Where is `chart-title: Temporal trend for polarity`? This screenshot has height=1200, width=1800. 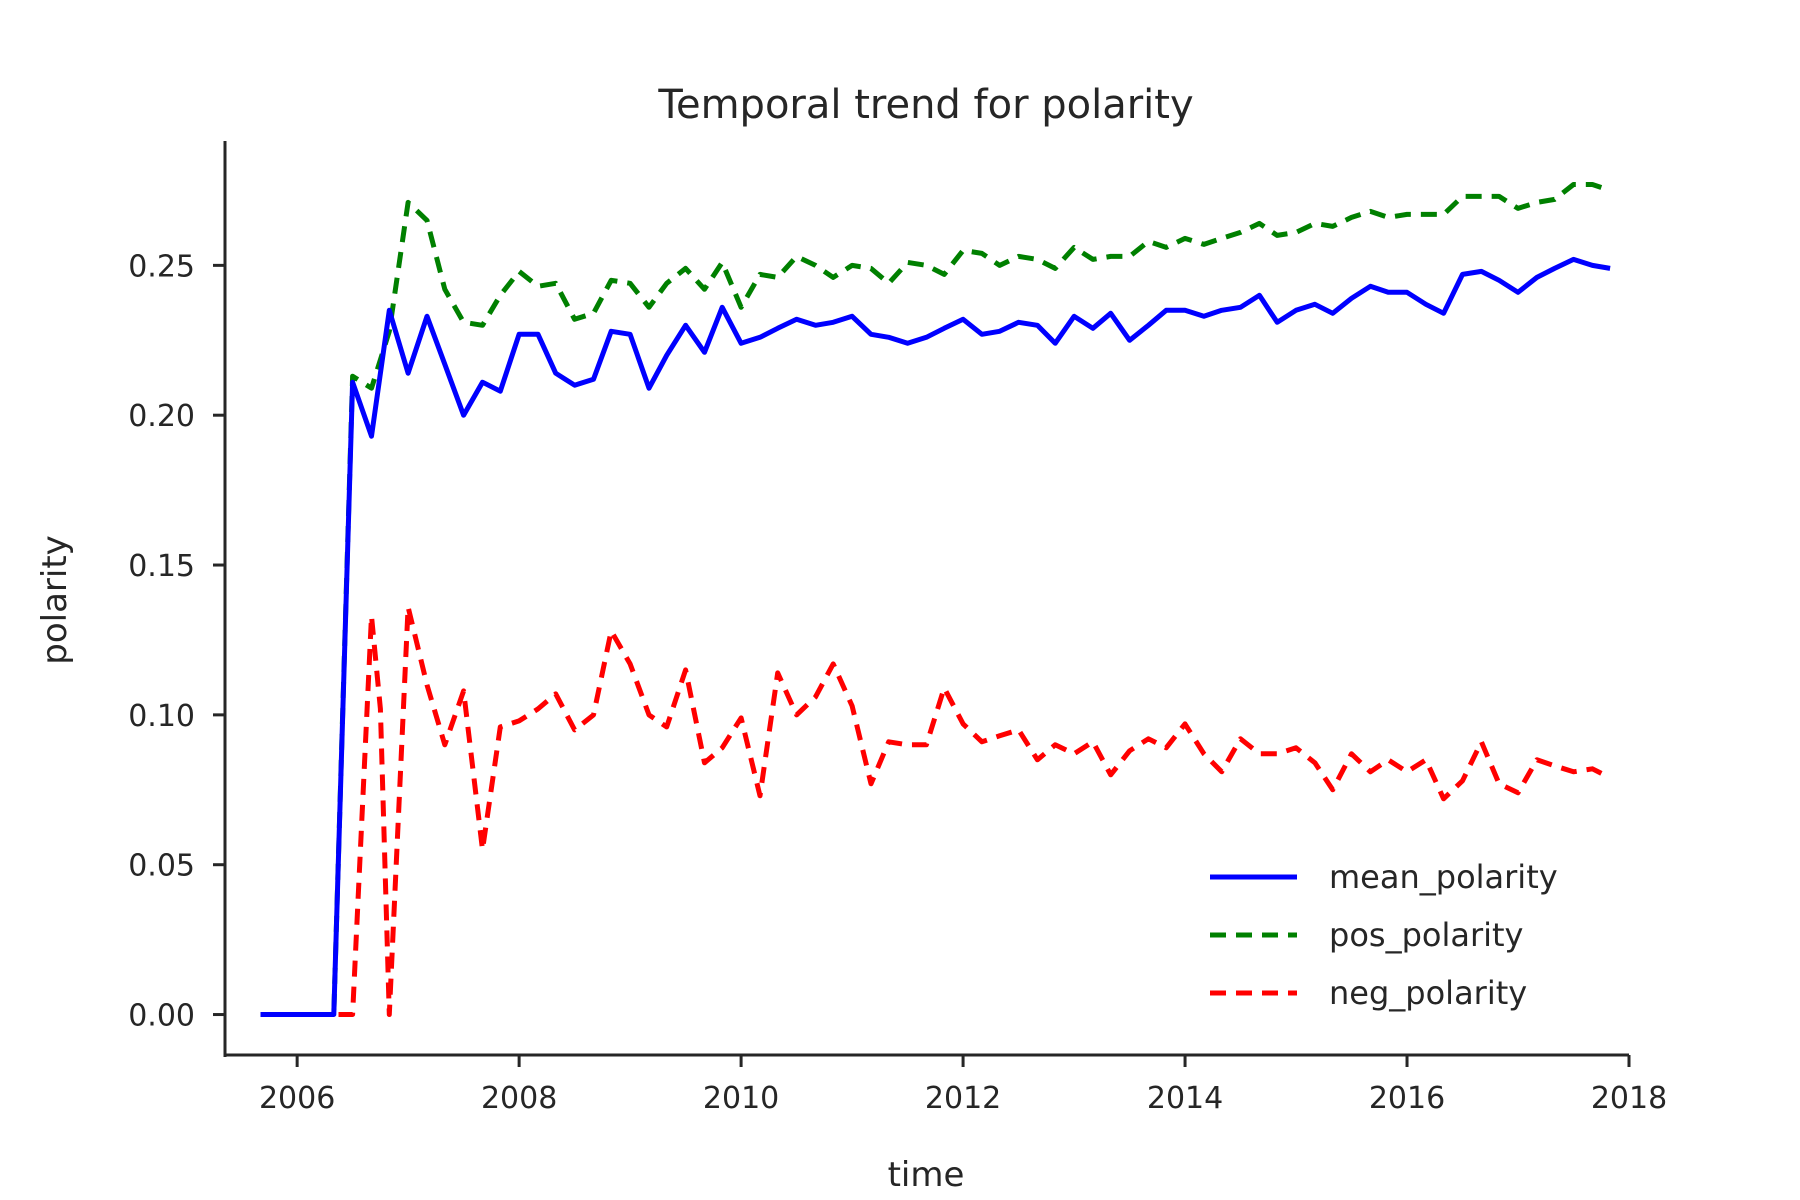
chart-title: Temporal trend for polarity is located at coordinates (925, 105).